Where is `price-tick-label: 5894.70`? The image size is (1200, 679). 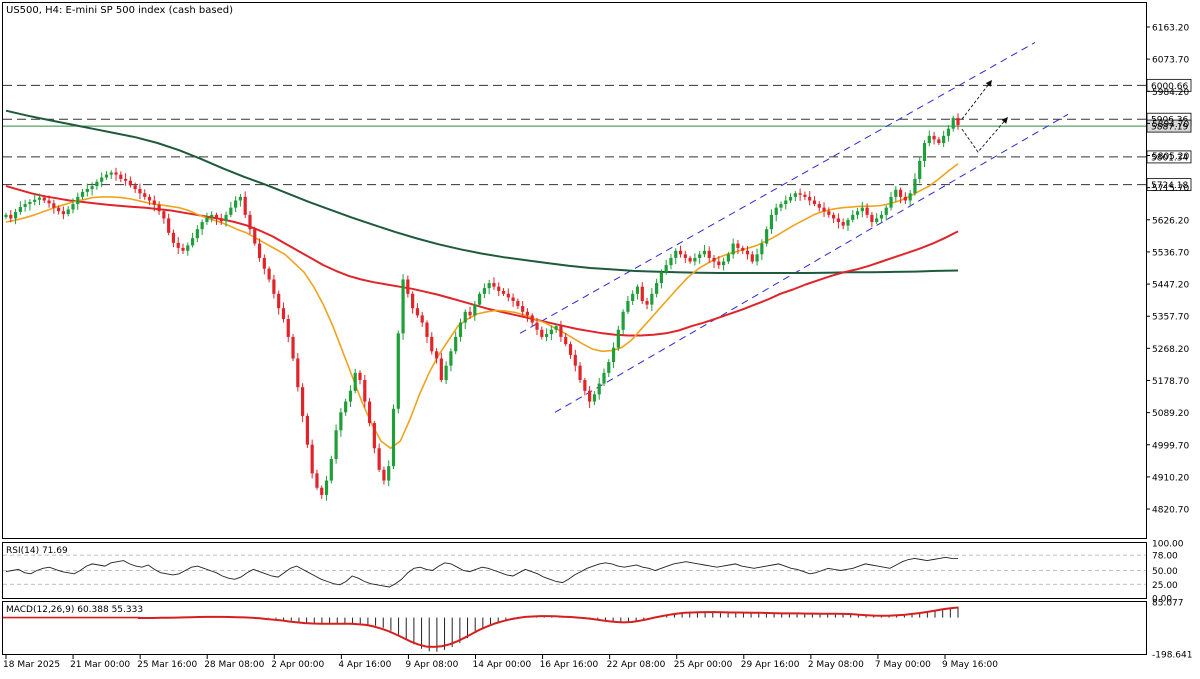 price-tick-label: 5894.70 is located at coordinates (1170, 125).